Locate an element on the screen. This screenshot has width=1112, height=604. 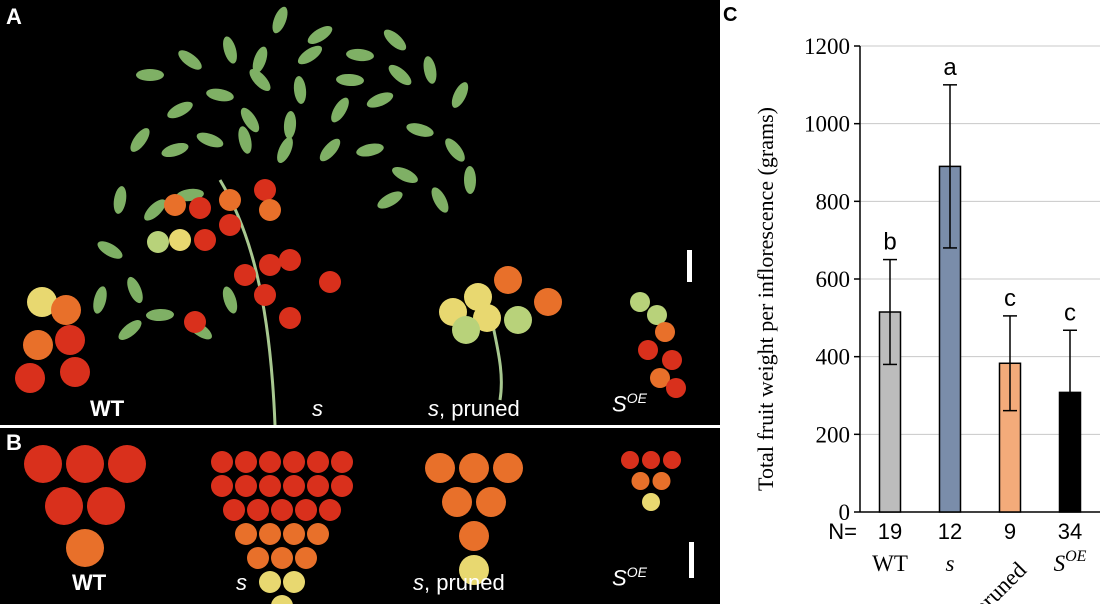
label-b-soe-sup: OE is located at coordinates (636, 572).